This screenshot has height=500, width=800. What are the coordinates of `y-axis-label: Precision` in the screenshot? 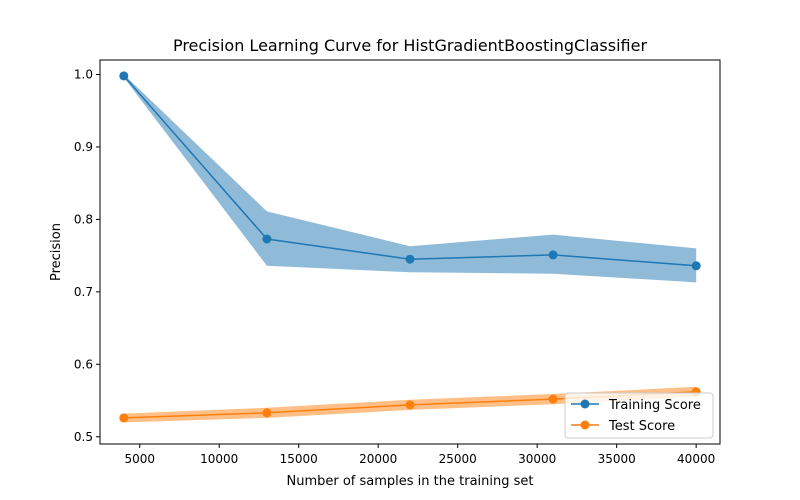 It's located at (56, 252).